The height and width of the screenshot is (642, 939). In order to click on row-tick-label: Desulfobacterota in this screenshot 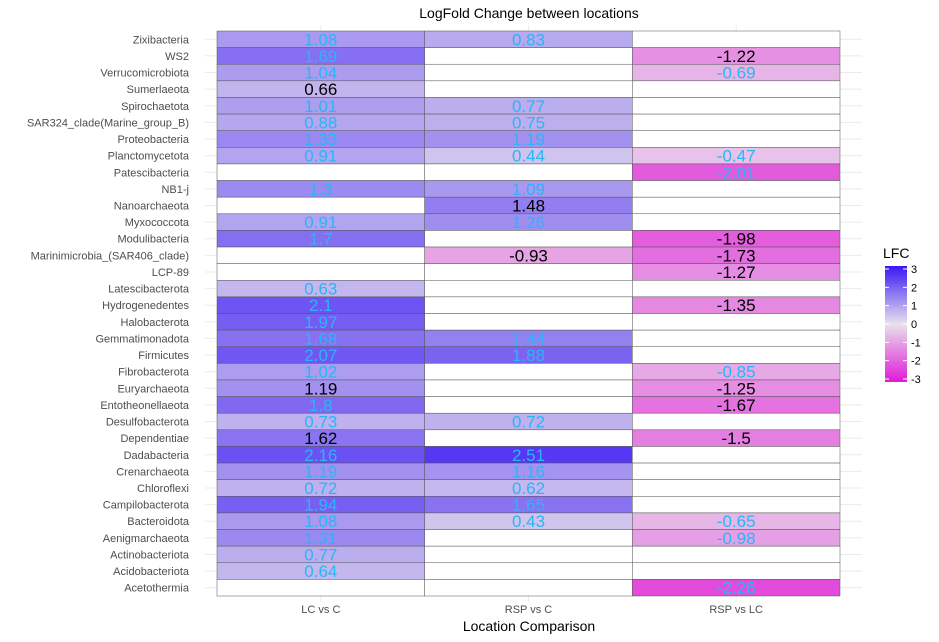, I will do `click(148, 423)`.